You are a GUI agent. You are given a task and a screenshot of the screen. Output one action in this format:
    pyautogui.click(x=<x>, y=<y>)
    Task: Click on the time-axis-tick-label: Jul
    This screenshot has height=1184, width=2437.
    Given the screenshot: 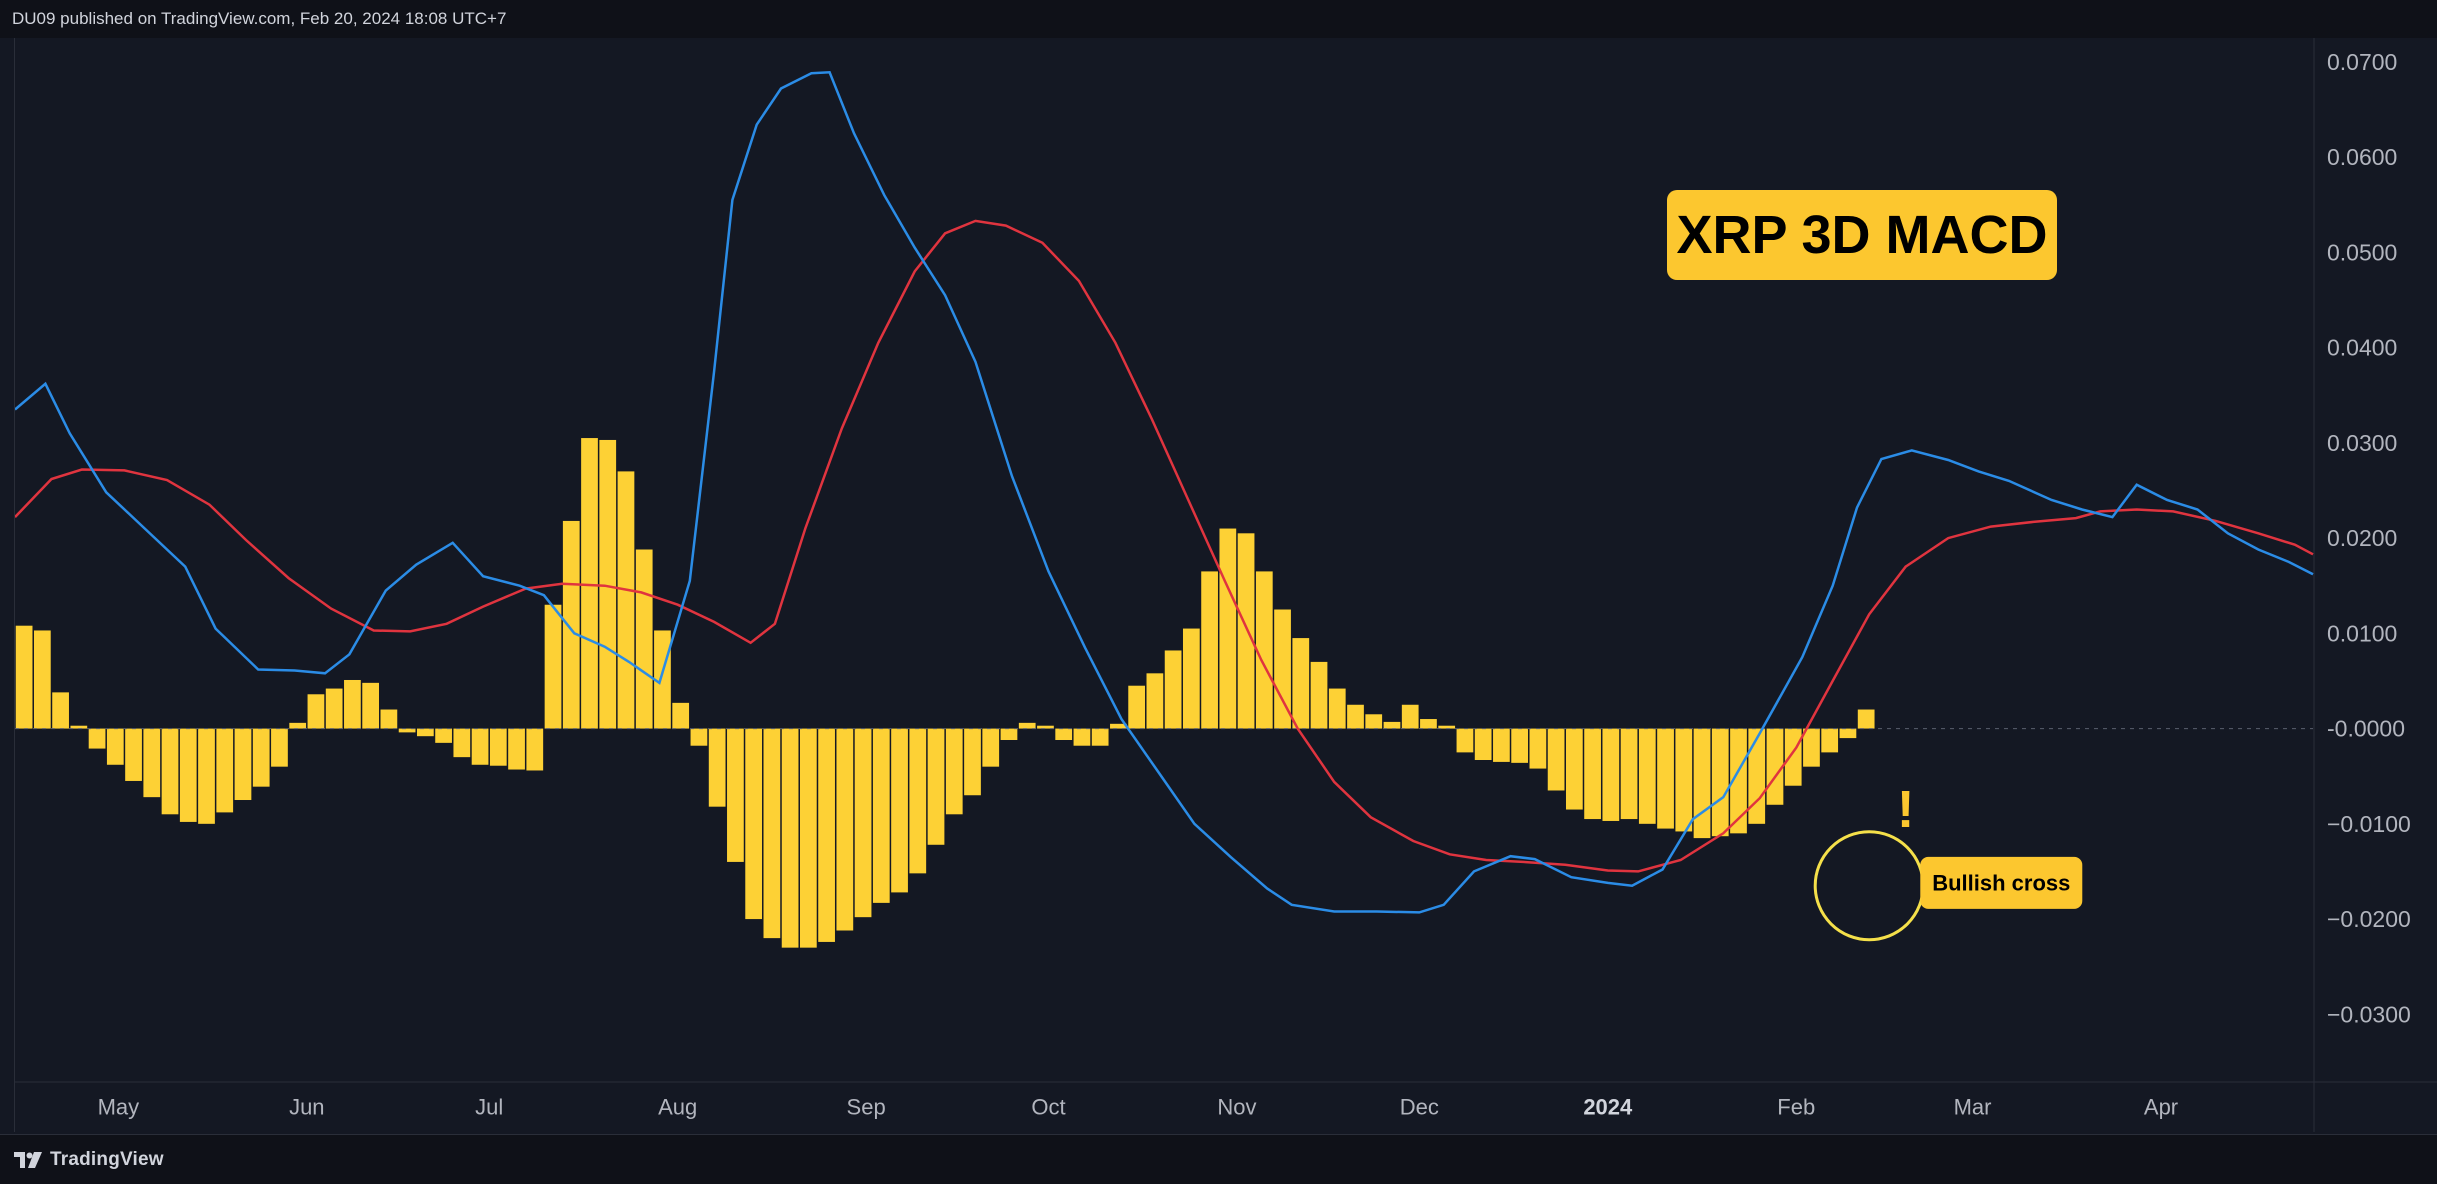 What is the action you would take?
    pyautogui.click(x=489, y=1107)
    